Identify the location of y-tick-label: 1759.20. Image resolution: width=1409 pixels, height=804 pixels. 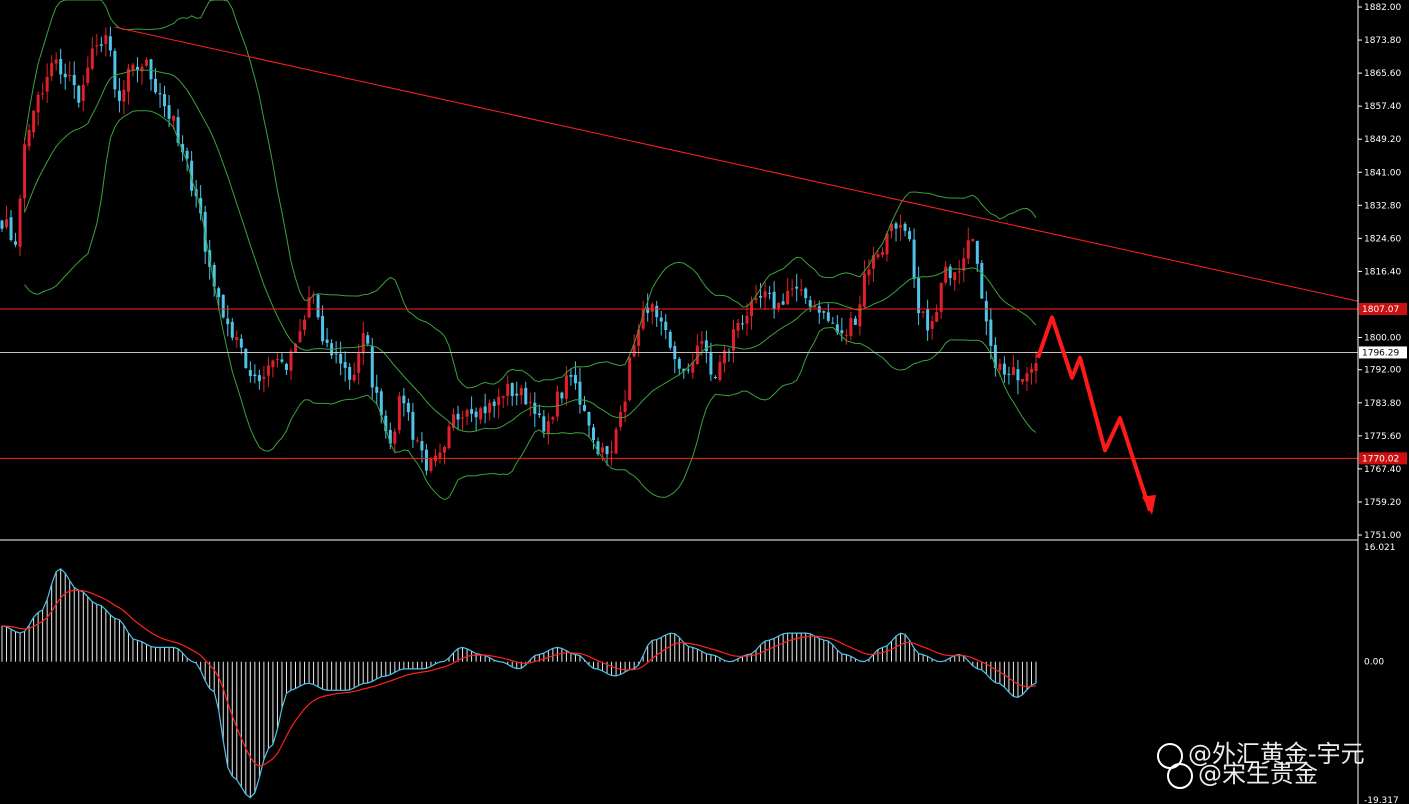
(1382, 503).